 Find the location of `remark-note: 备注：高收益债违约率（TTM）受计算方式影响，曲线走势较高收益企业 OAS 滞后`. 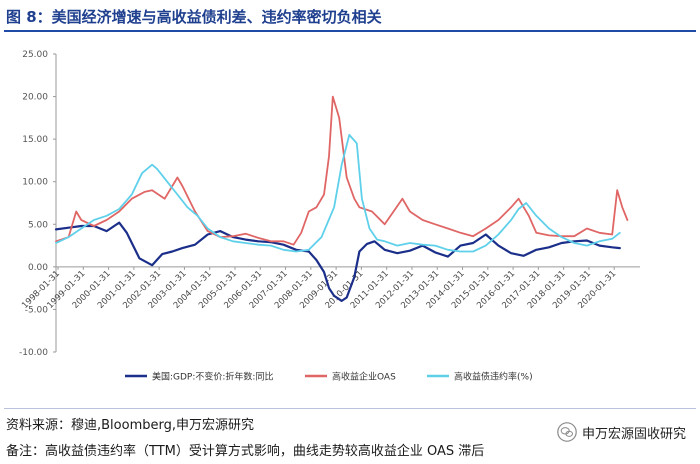

remark-note: 备注：高收益债违约率（TTM）受计算方式影响，曲线走势较高收益企业 OAS 滞后 is located at coordinates (245, 451).